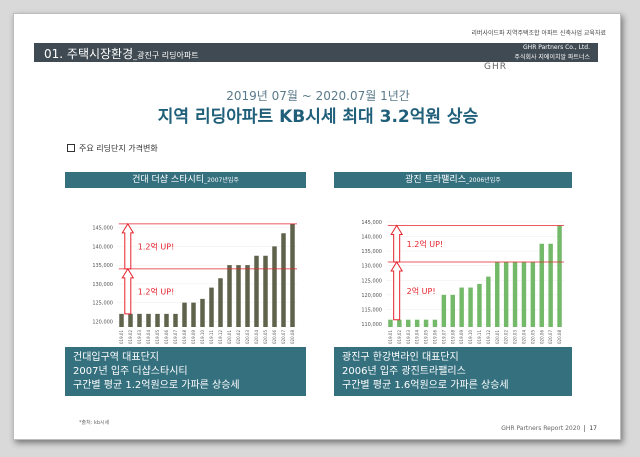 This screenshot has width=640, height=457. What do you see at coordinates (116, 357) in the screenshot?
I see `info-line: 건대입구역 대표단지` at bounding box center [116, 357].